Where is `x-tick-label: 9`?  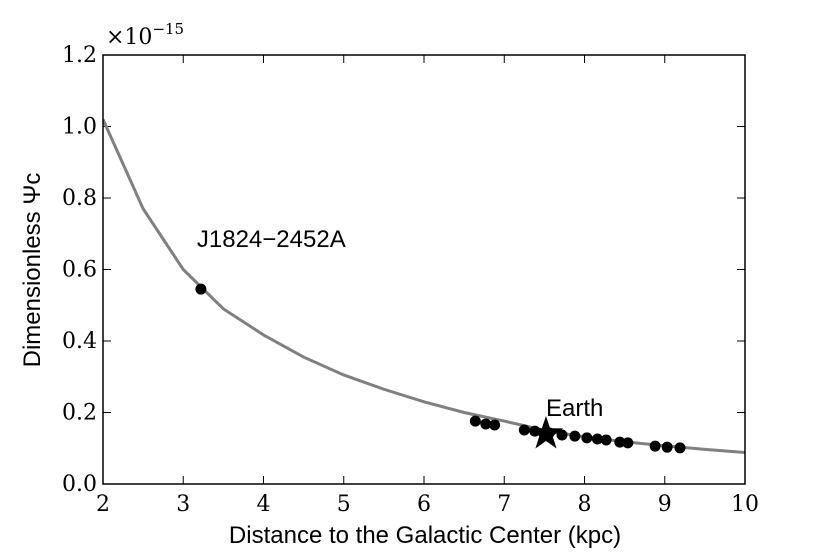 x-tick-label: 9 is located at coordinates (665, 504).